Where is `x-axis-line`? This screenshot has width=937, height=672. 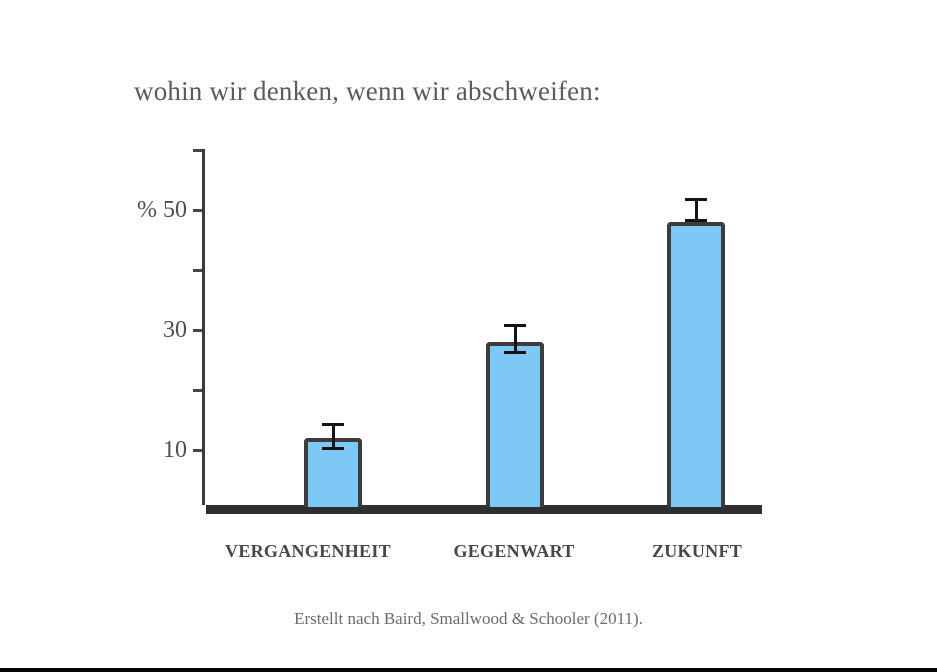
x-axis-line is located at coordinates (484, 509).